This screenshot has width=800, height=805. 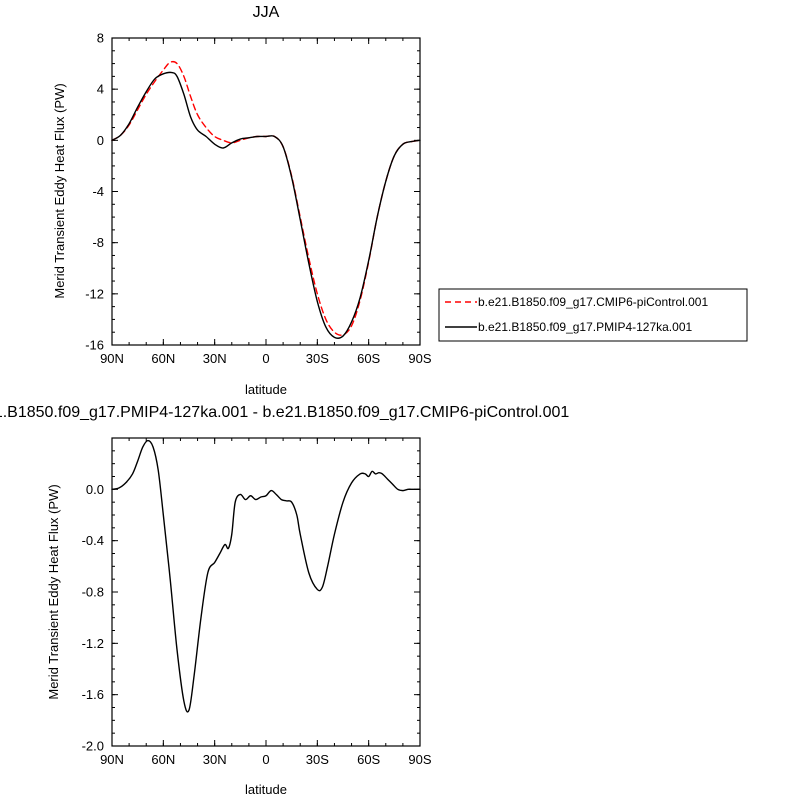 I want to click on y-tick-label: 0.0, so click(x=95, y=489).